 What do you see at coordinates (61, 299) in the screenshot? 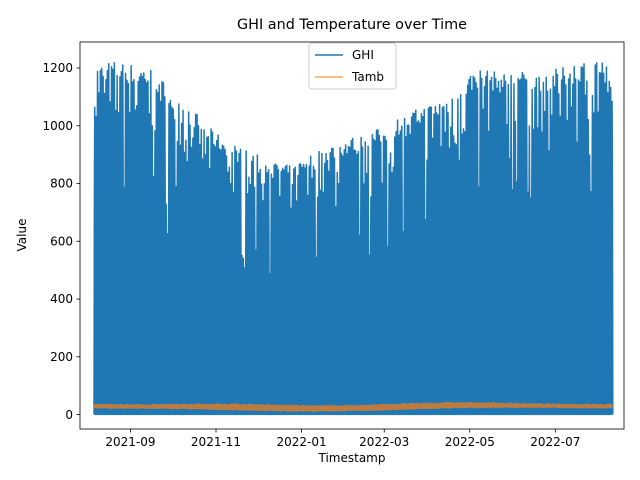
I see `y-tick-label: 400` at bounding box center [61, 299].